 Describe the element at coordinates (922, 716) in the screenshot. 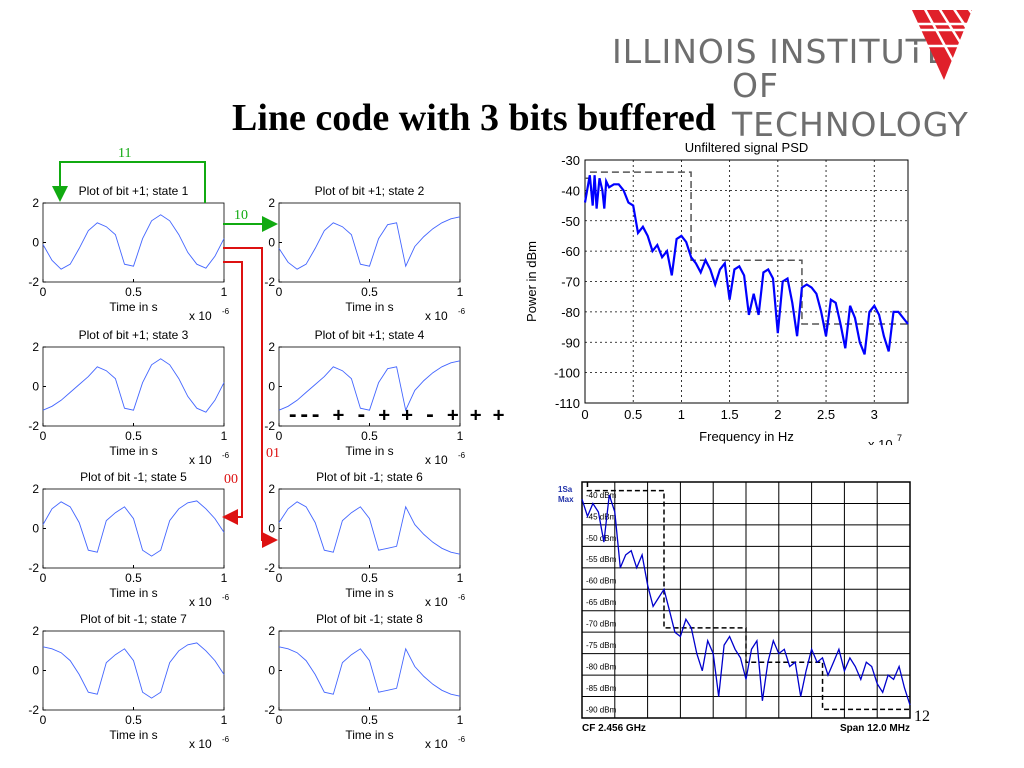

I see `page-number: 12` at that location.